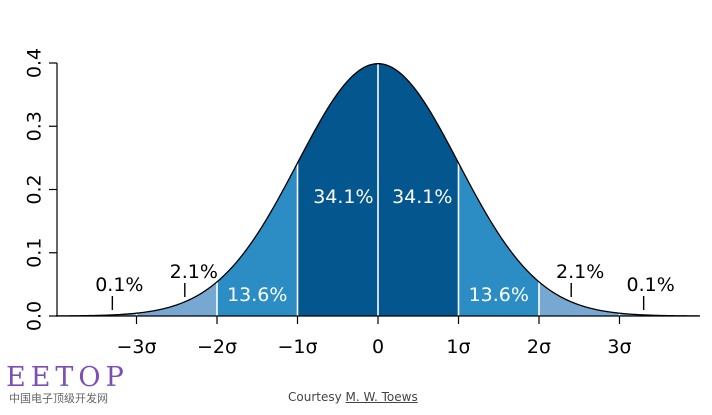 This screenshot has width=712, height=415. What do you see at coordinates (67, 377) in the screenshot?
I see `watermark-logo-text: EETOP` at bounding box center [67, 377].